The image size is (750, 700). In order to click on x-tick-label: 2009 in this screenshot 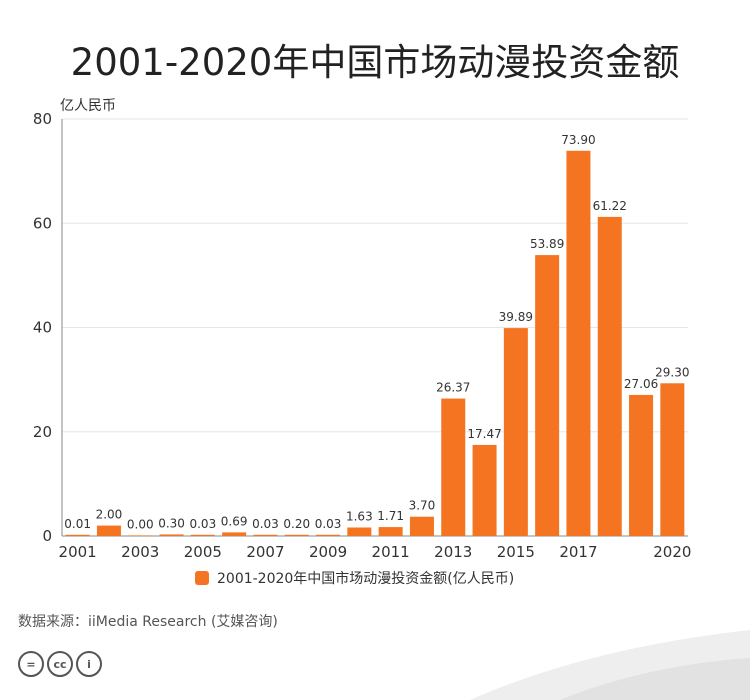, I will do `click(328, 552)`.